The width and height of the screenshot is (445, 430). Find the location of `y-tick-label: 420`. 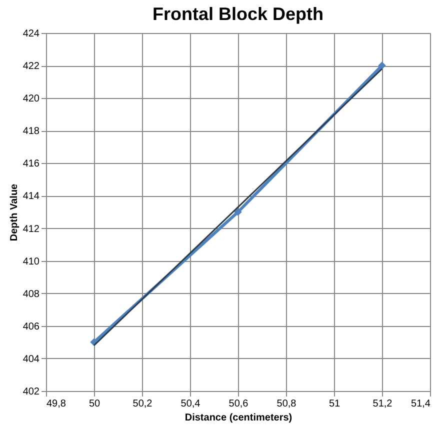

y-tick-label: 420 is located at coordinates (31, 99).